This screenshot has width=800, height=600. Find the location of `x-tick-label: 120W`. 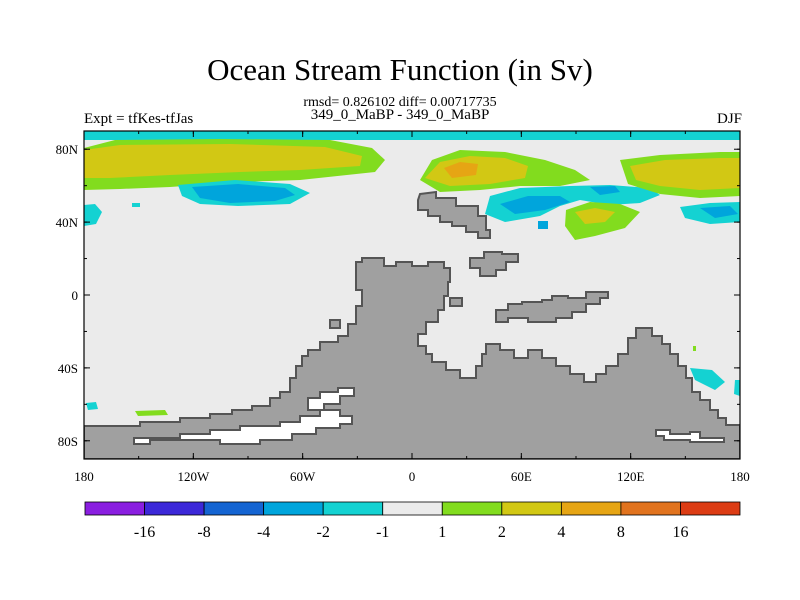

x-tick-label: 120W is located at coordinates (193, 476).